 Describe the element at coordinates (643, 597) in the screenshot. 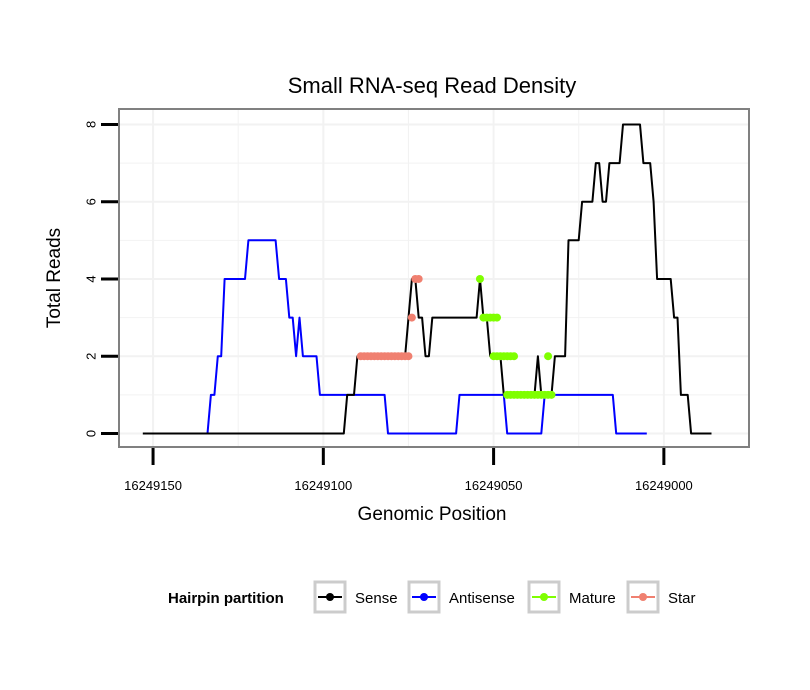

I see `legend-key-point-star` at that location.